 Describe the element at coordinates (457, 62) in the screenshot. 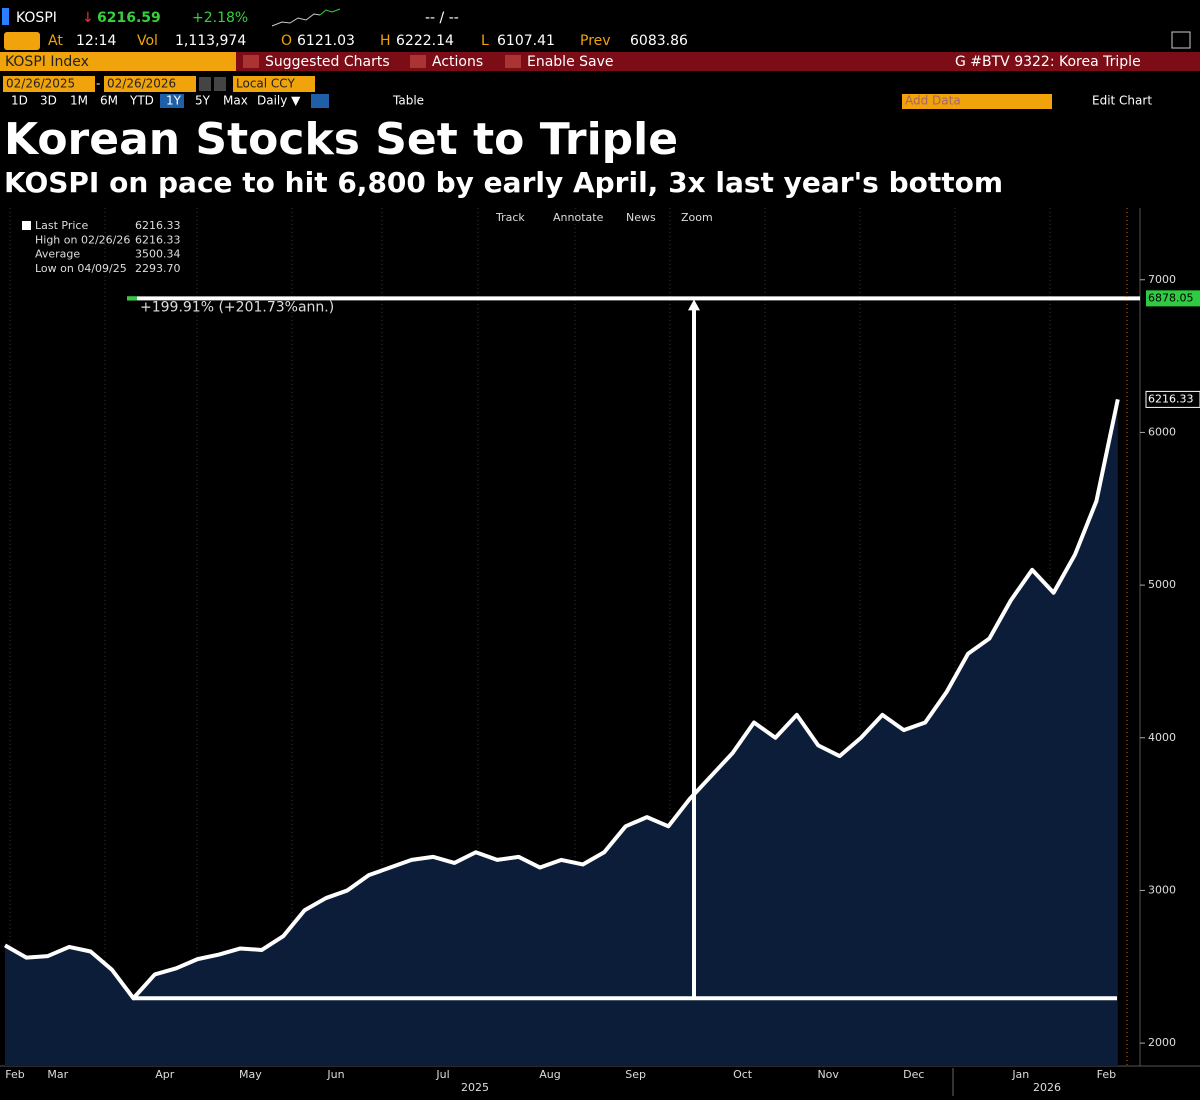

I see `menu-item: Actions` at that location.